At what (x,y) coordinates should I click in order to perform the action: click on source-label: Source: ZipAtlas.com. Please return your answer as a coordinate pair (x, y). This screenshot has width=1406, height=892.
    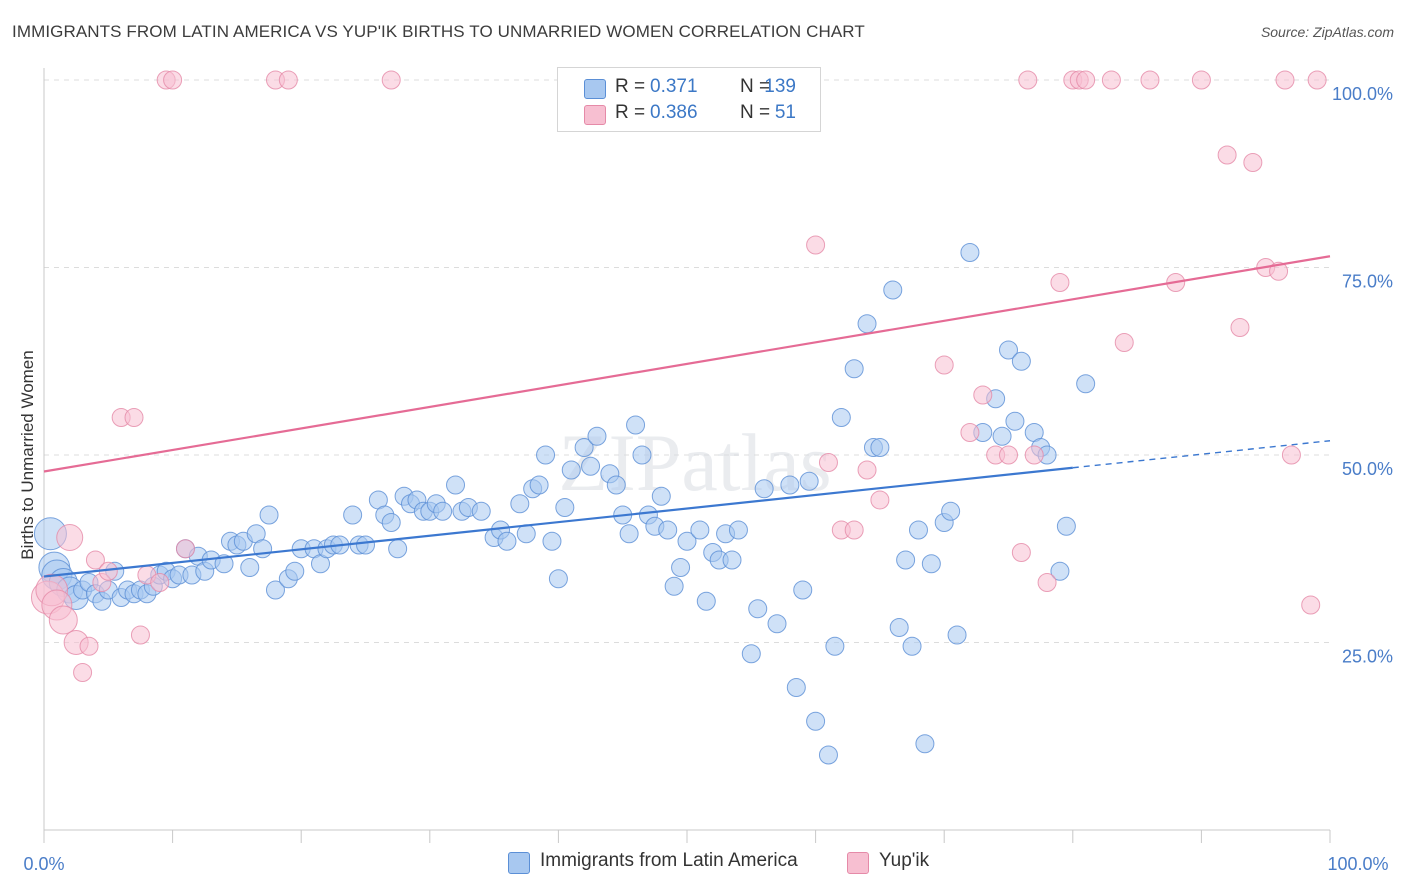
    Looking at the image, I should click on (1327, 32).